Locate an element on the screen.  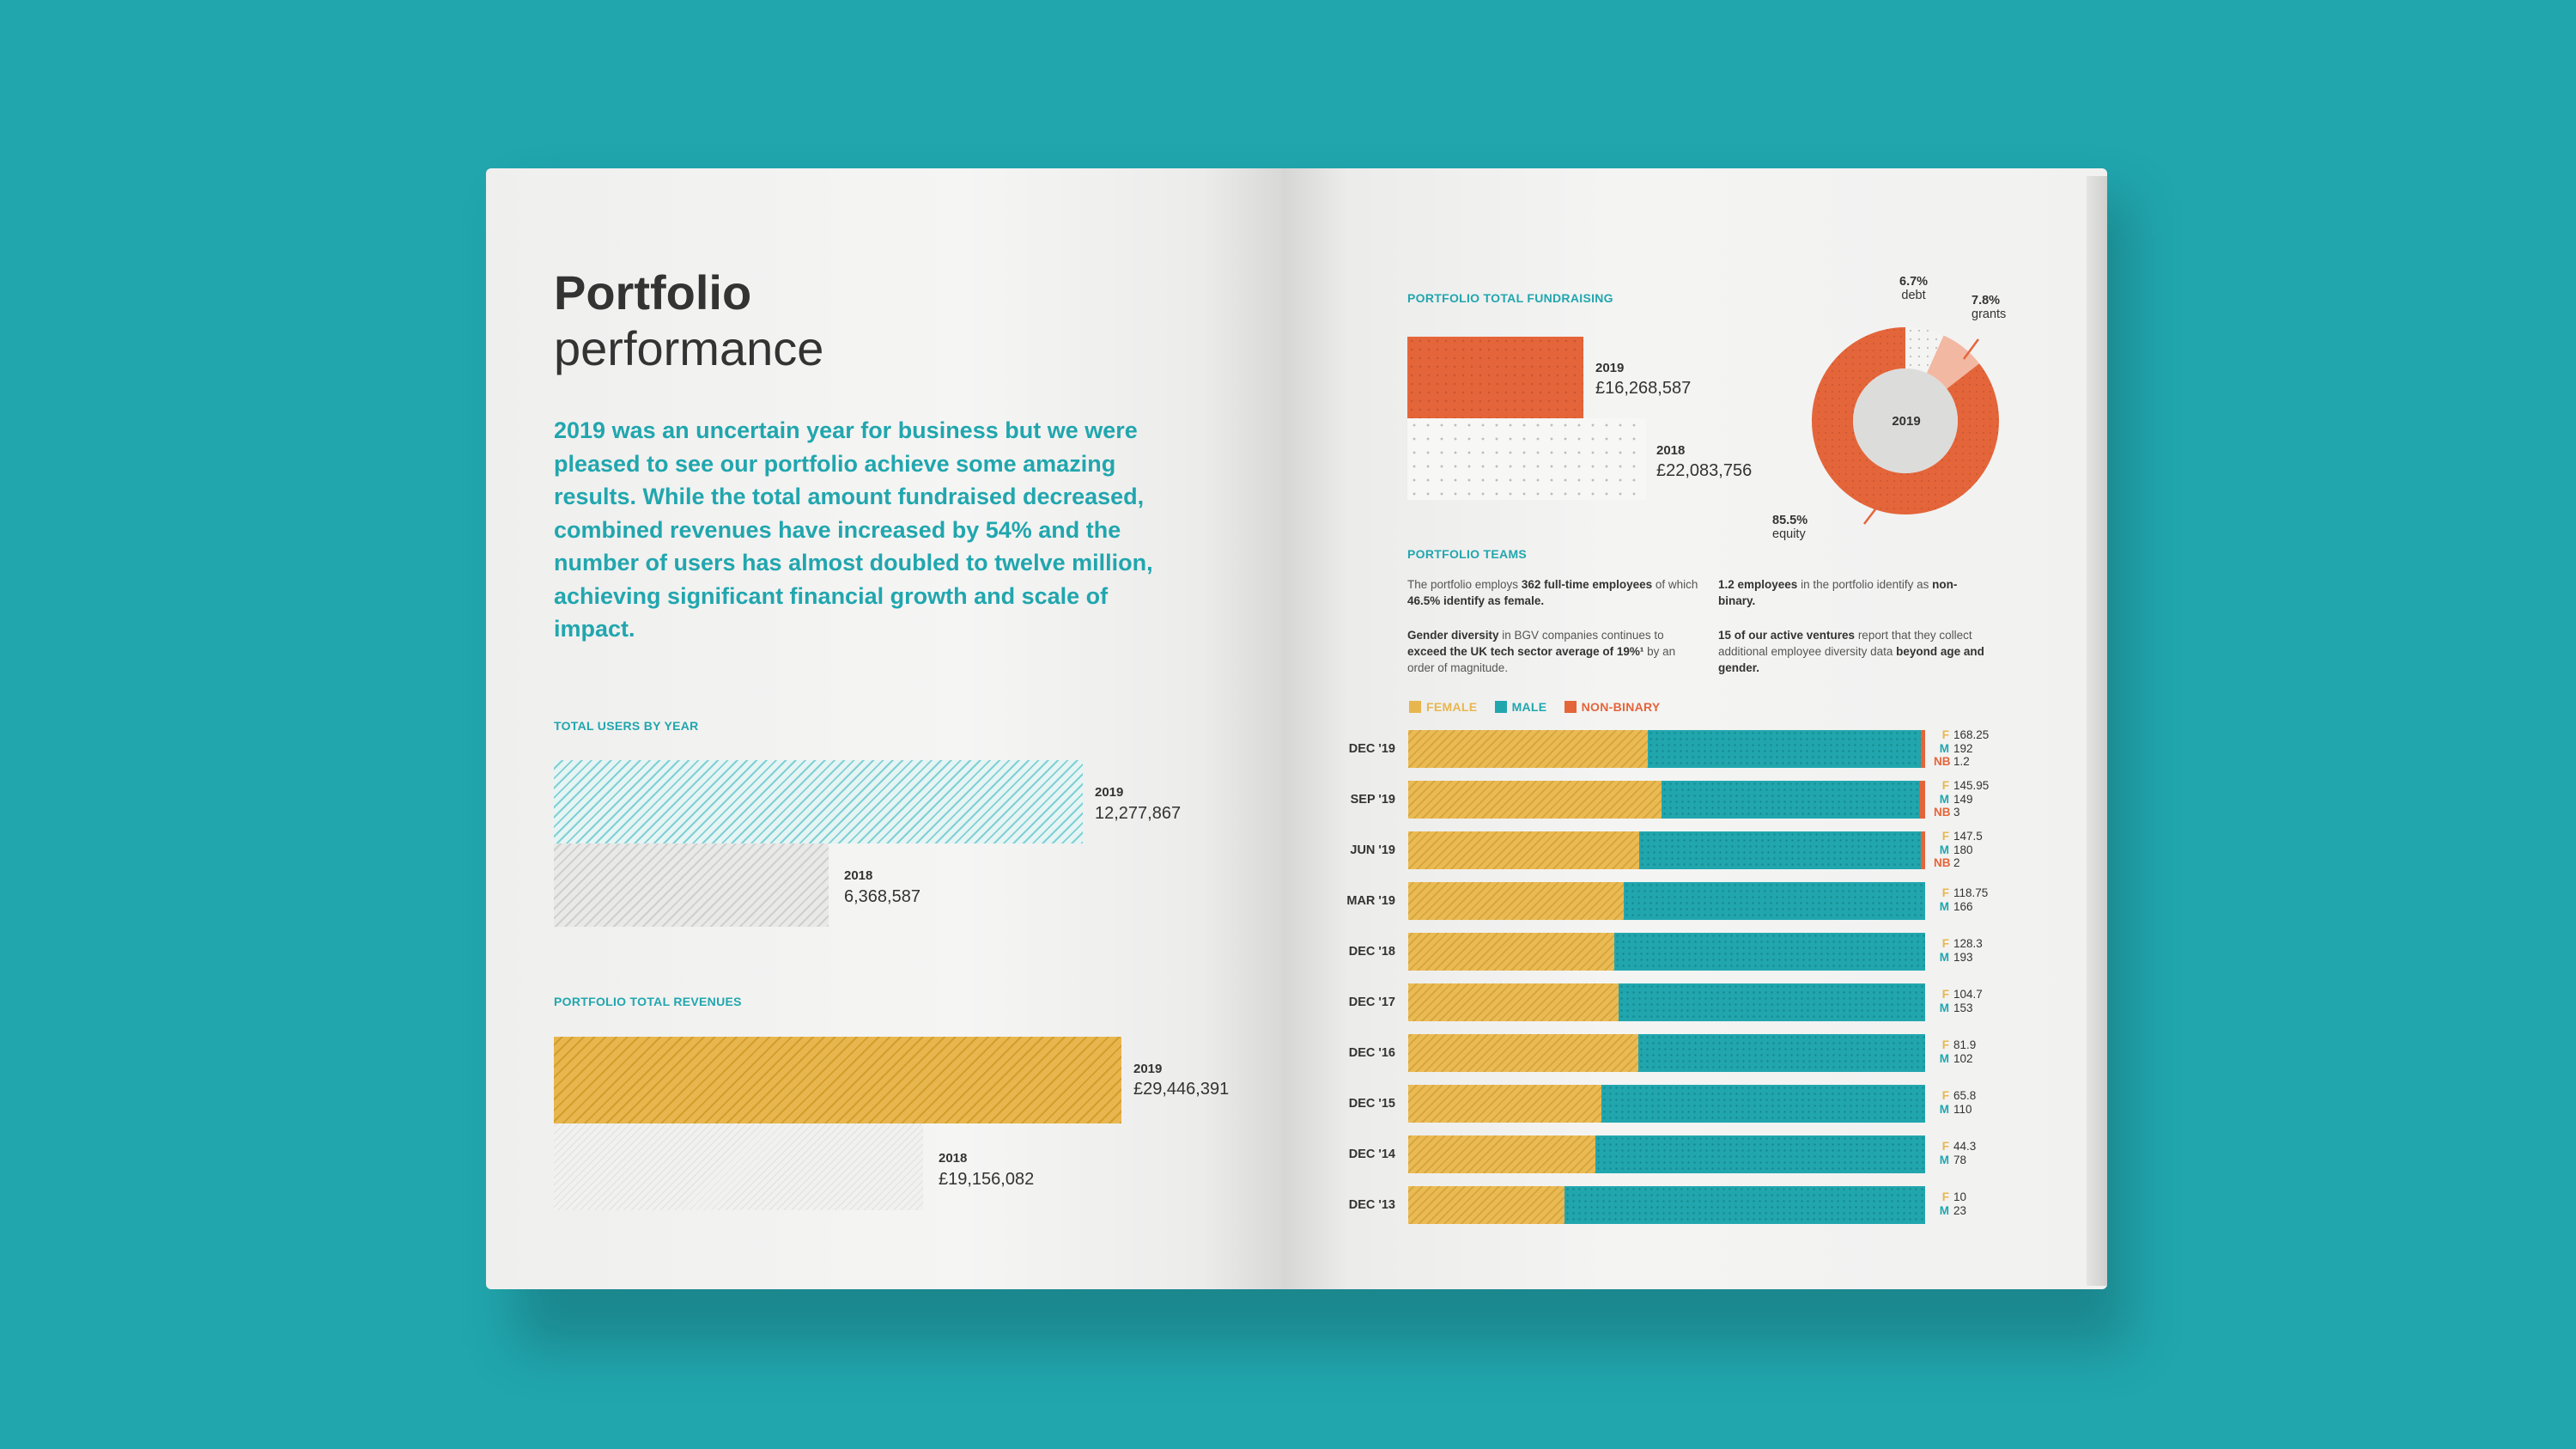
revenues-bar-2018 is located at coordinates (738, 1166).